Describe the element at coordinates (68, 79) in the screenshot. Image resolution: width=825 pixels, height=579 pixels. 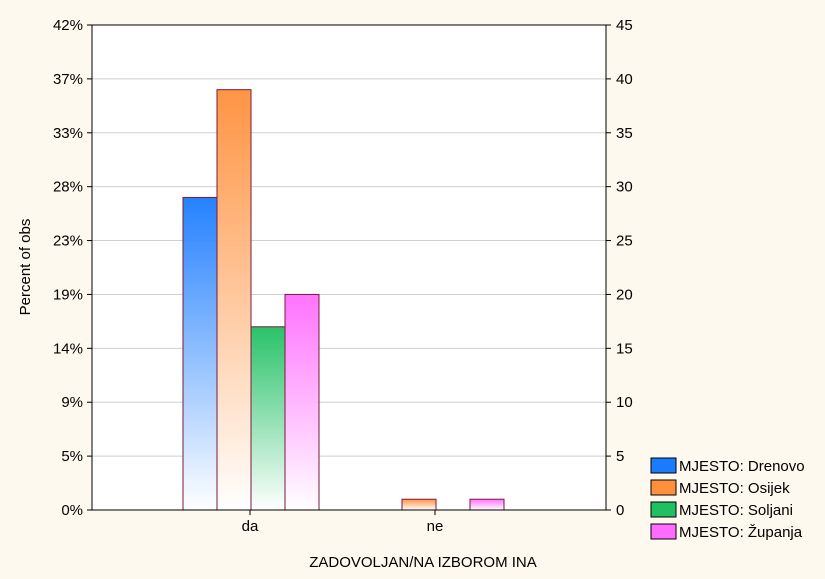
I see `left-tick-label: 37%` at that location.